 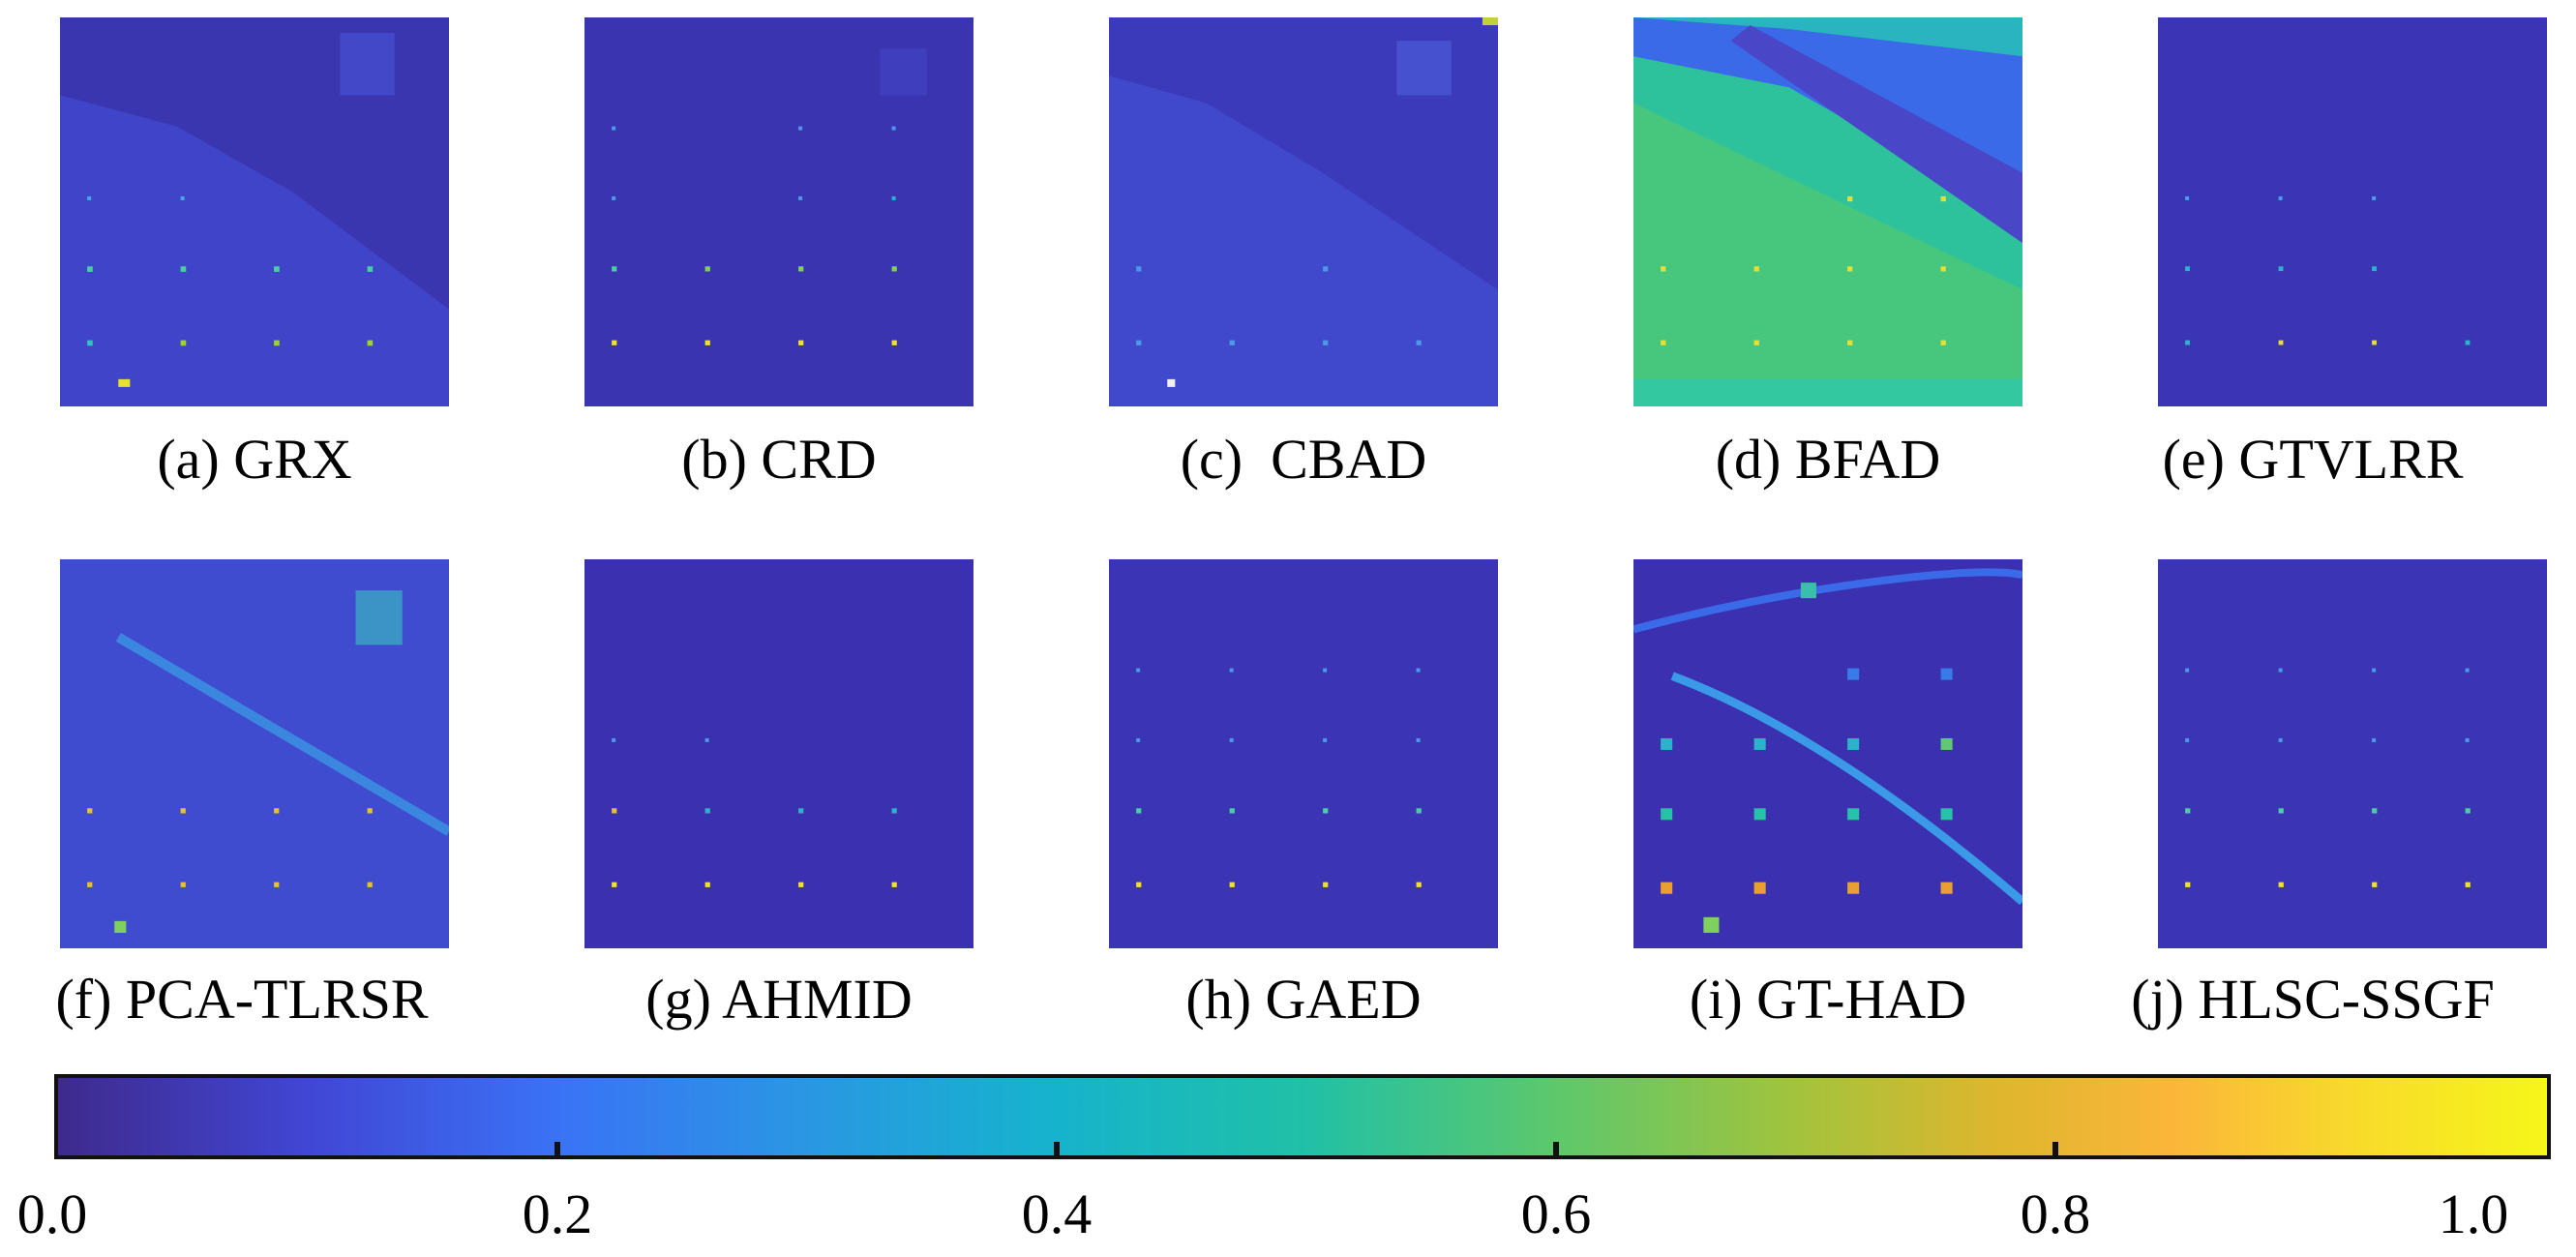 What do you see at coordinates (254, 753) in the screenshot?
I see `detection-map-pca-tlrsr` at bounding box center [254, 753].